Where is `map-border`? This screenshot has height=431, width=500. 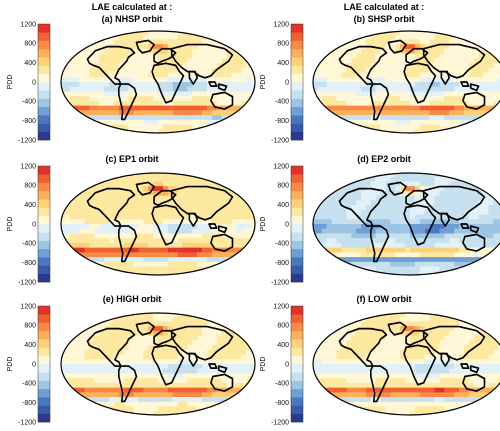 map-border is located at coordinates (158, 82).